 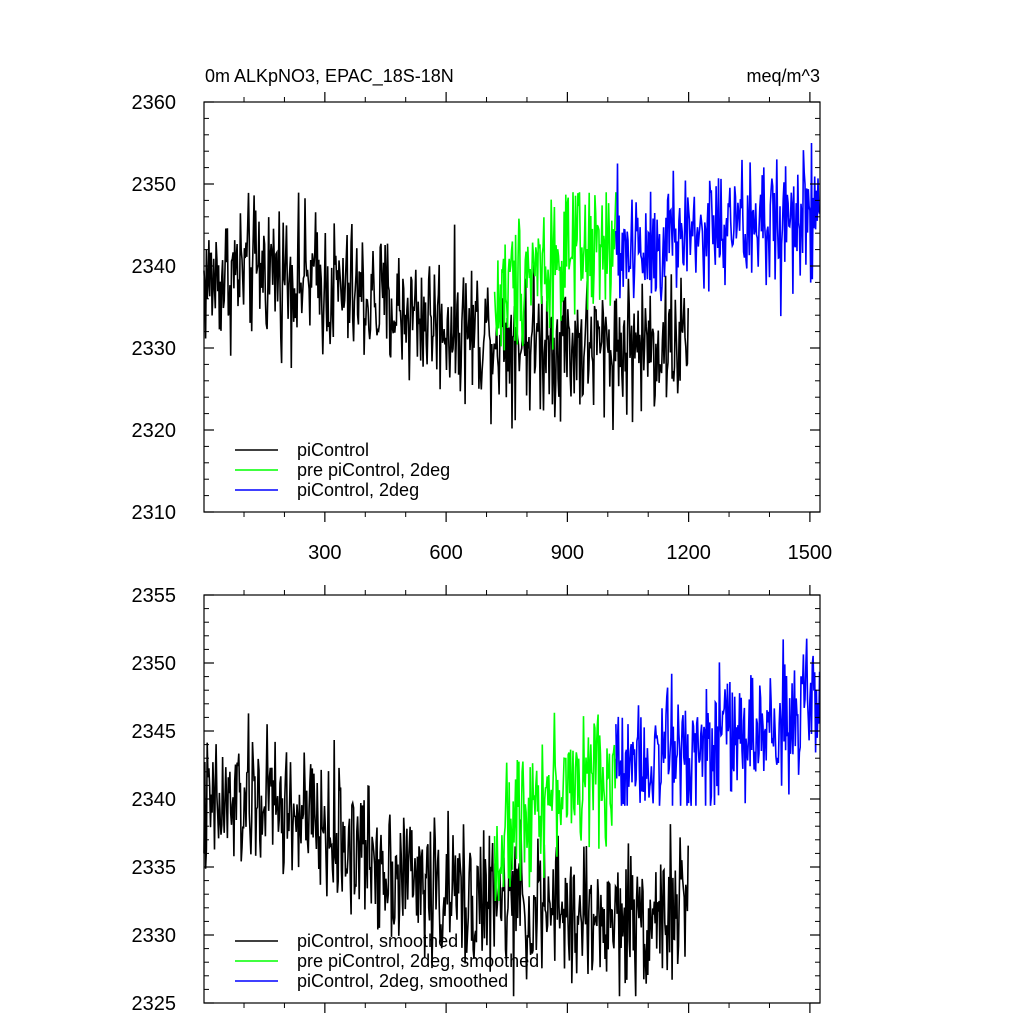 What do you see at coordinates (154, 596) in the screenshot?
I see `y-tick-label: 2355` at bounding box center [154, 596].